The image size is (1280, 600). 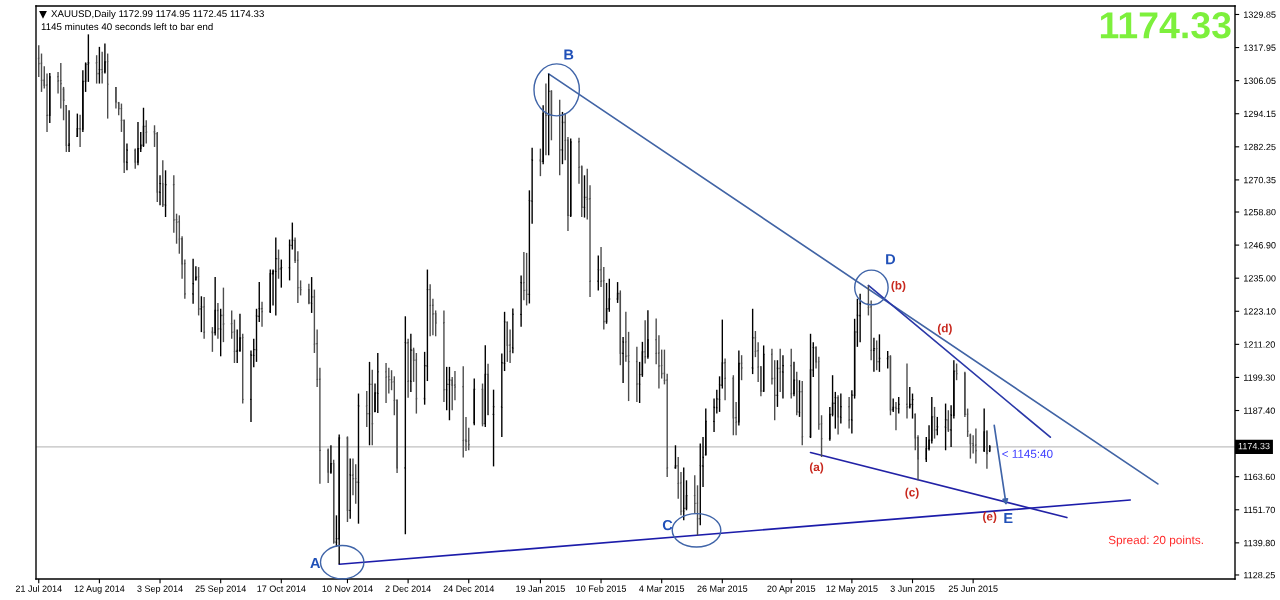 What do you see at coordinates (1155, 541) in the screenshot?
I see `annotation: Spread: 20 points.` at bounding box center [1155, 541].